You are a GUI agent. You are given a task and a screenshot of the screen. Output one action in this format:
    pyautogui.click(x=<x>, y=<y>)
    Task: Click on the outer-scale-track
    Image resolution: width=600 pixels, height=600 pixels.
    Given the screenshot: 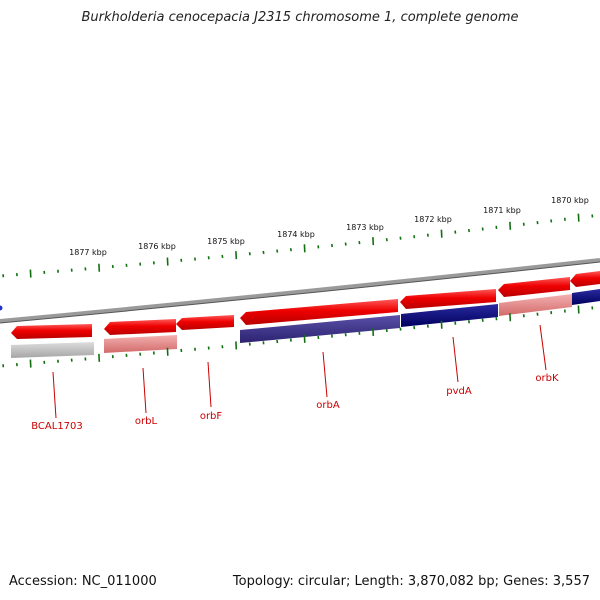 What is the action you would take?
    pyautogui.click(x=298, y=245)
    